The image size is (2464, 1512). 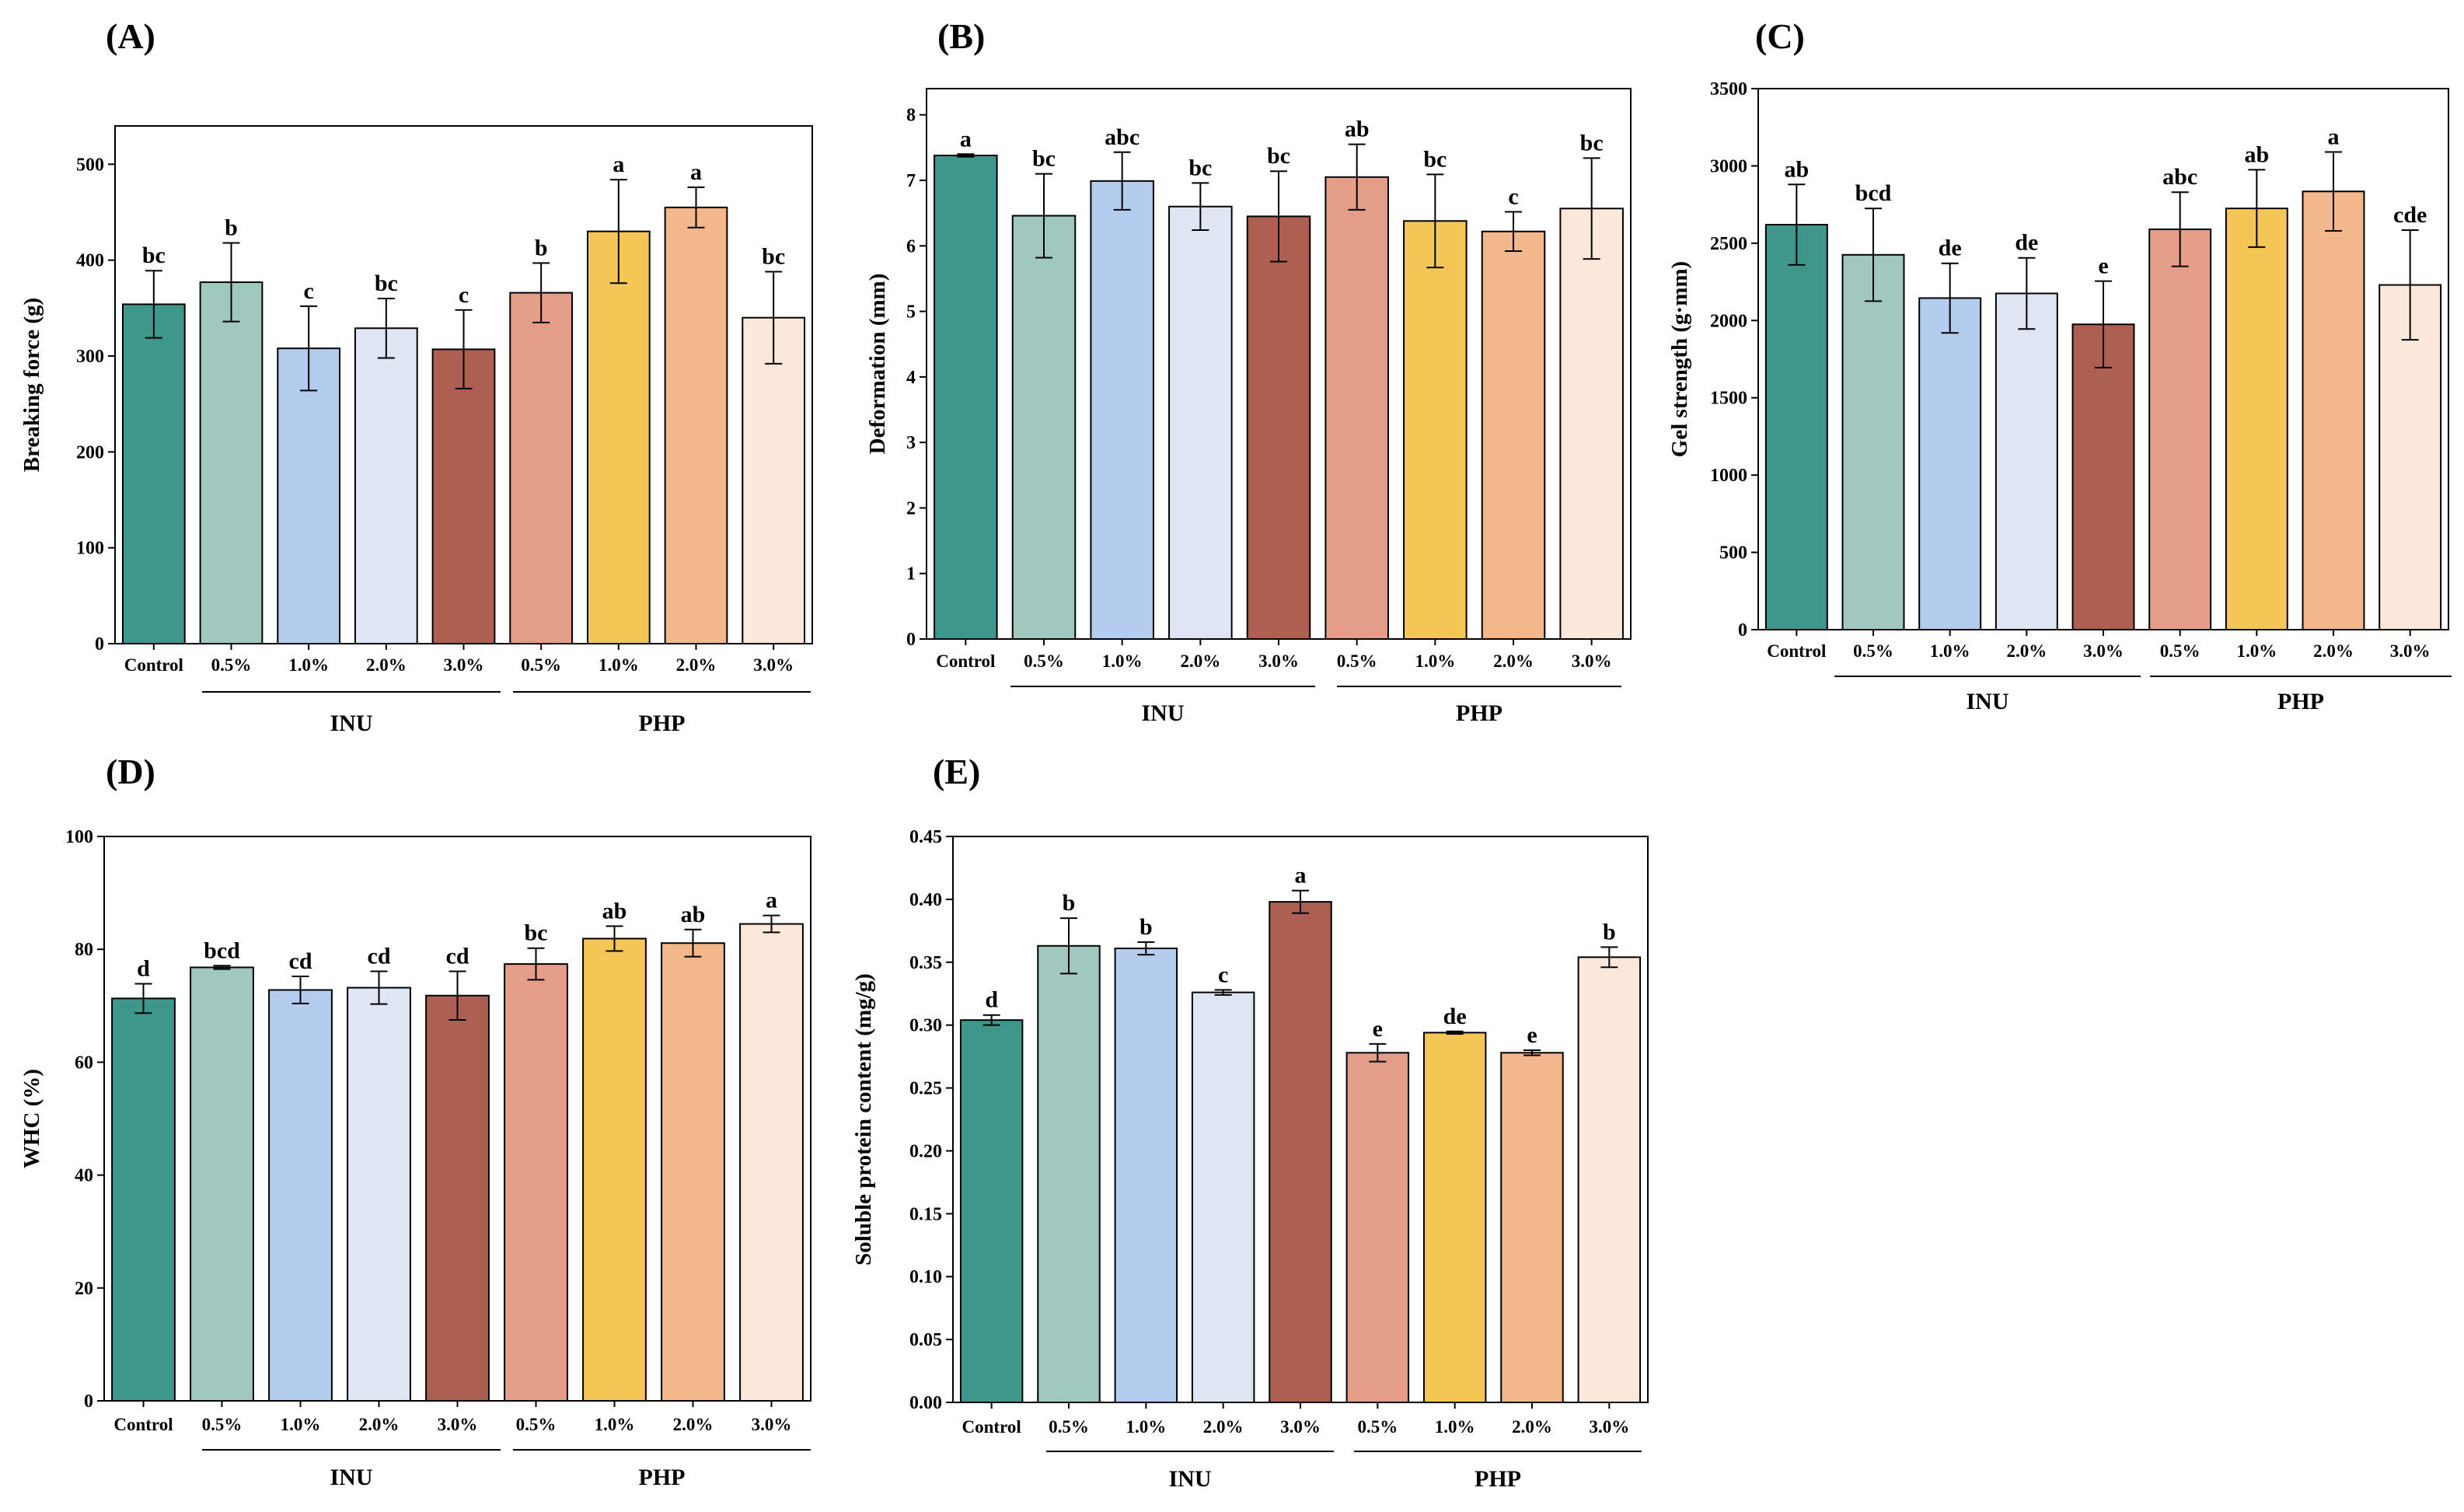 I want to click on y-tick-label: 20, so click(x=84, y=1289).